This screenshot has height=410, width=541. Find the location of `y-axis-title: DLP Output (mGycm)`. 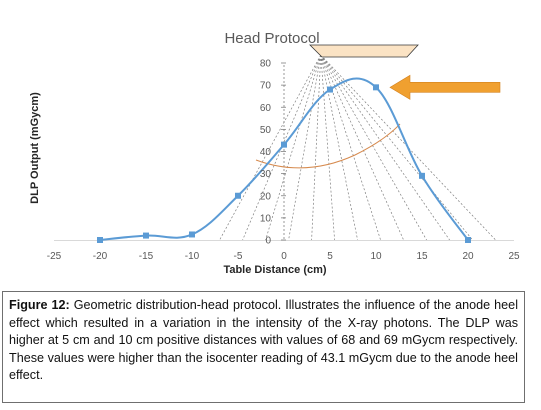

y-axis-title: DLP Output (mGycm) is located at coordinates (35, 148).